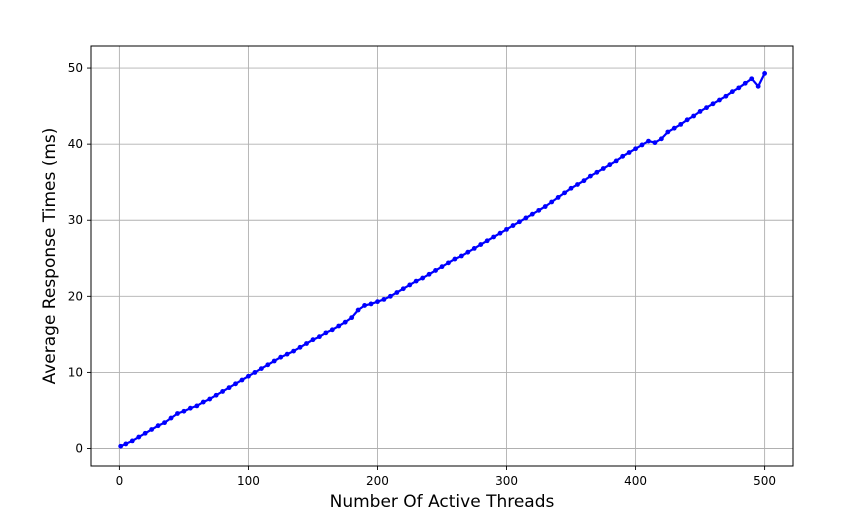 The width and height of the screenshot is (858, 522). What do you see at coordinates (635, 481) in the screenshot?
I see `x-tick-label: 400` at bounding box center [635, 481].